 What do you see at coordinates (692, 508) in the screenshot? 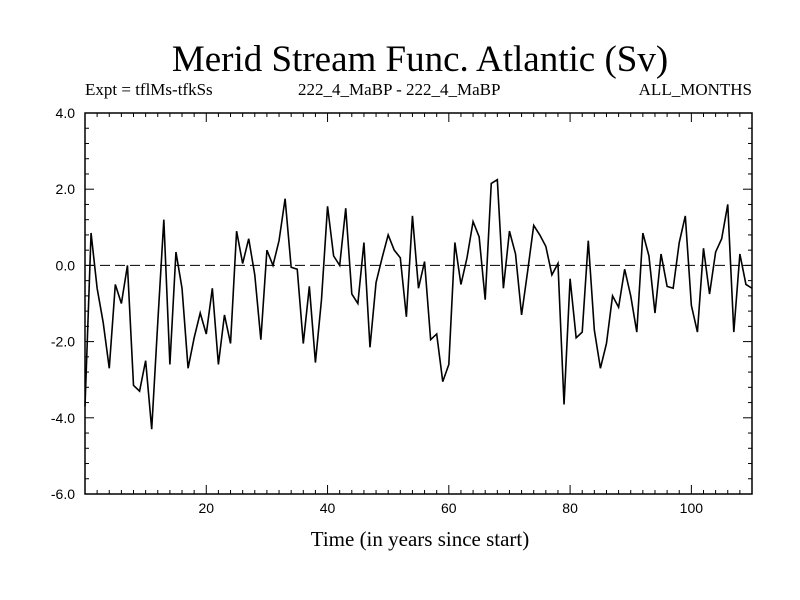
I see `x-tick-label: 100` at bounding box center [692, 508].